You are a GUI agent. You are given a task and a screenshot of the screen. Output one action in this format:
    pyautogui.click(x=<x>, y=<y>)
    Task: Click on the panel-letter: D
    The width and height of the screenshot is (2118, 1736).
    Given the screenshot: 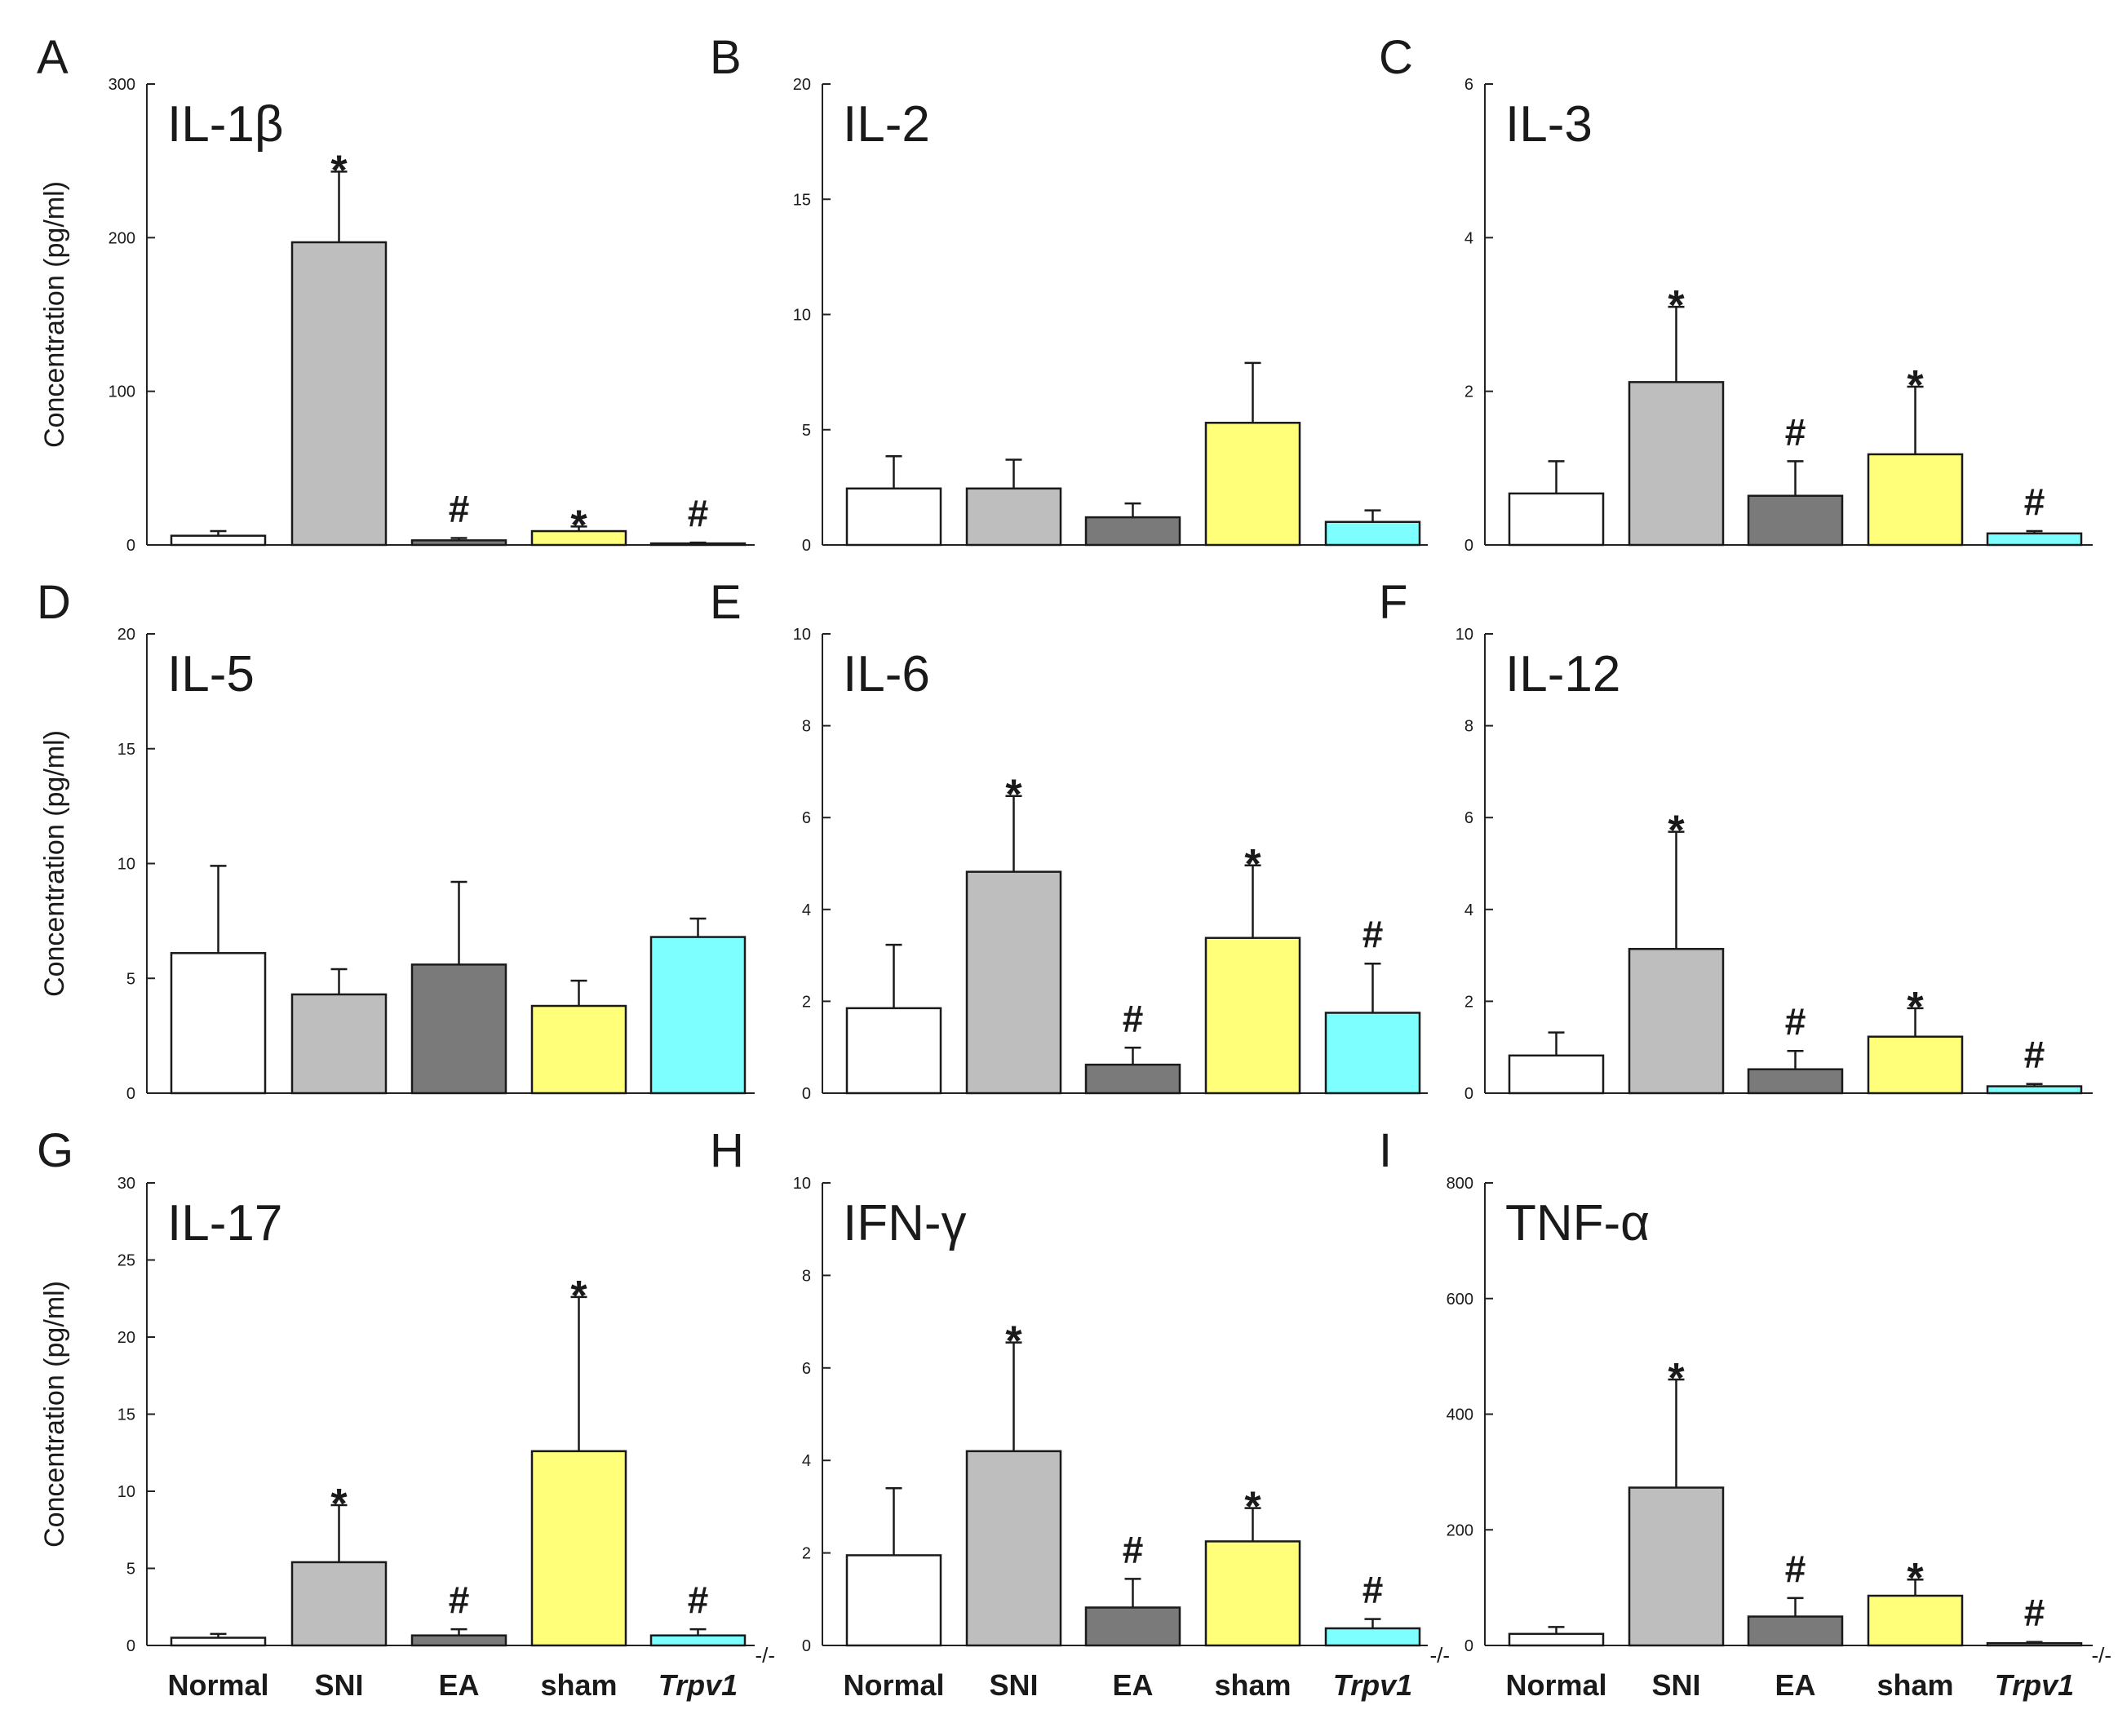 What is the action you would take?
    pyautogui.click(x=54, y=602)
    